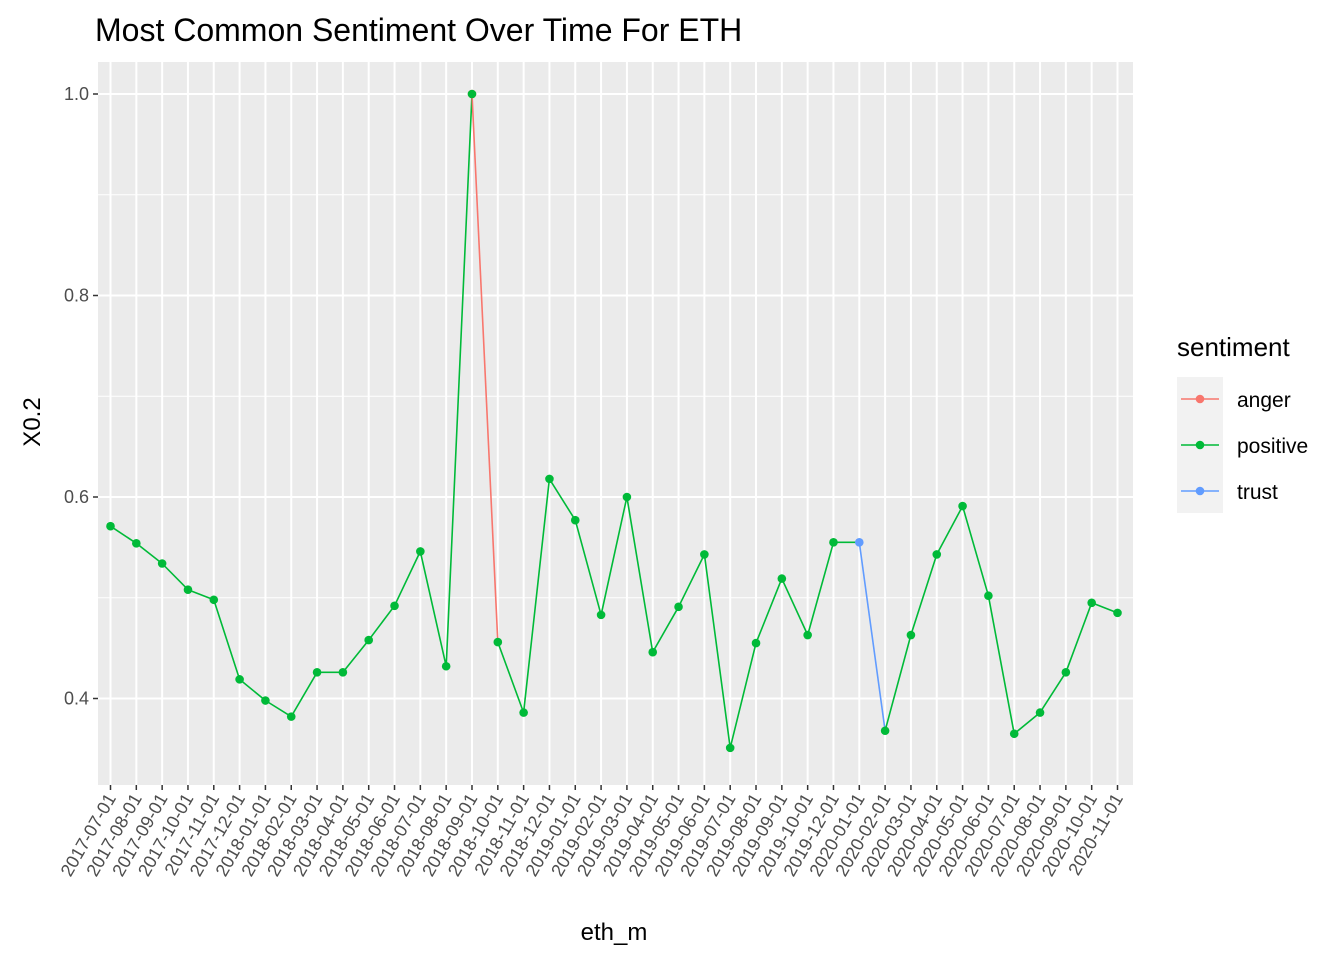 The image size is (1344, 960). What do you see at coordinates (81, 396) in the screenshot?
I see `y-axis: 0.4 0.6 0.8 1.0` at bounding box center [81, 396].